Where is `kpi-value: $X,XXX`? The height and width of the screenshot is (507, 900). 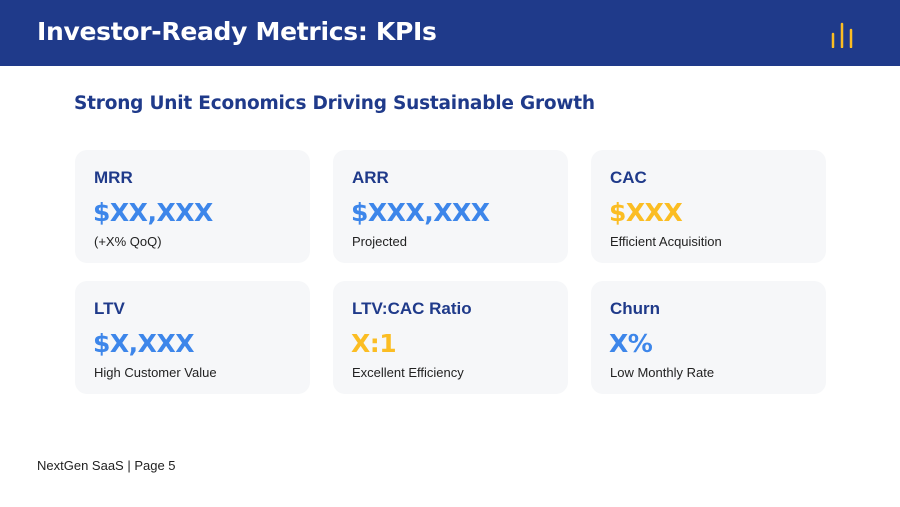
kpi-value: $X,XXX is located at coordinates (144, 343).